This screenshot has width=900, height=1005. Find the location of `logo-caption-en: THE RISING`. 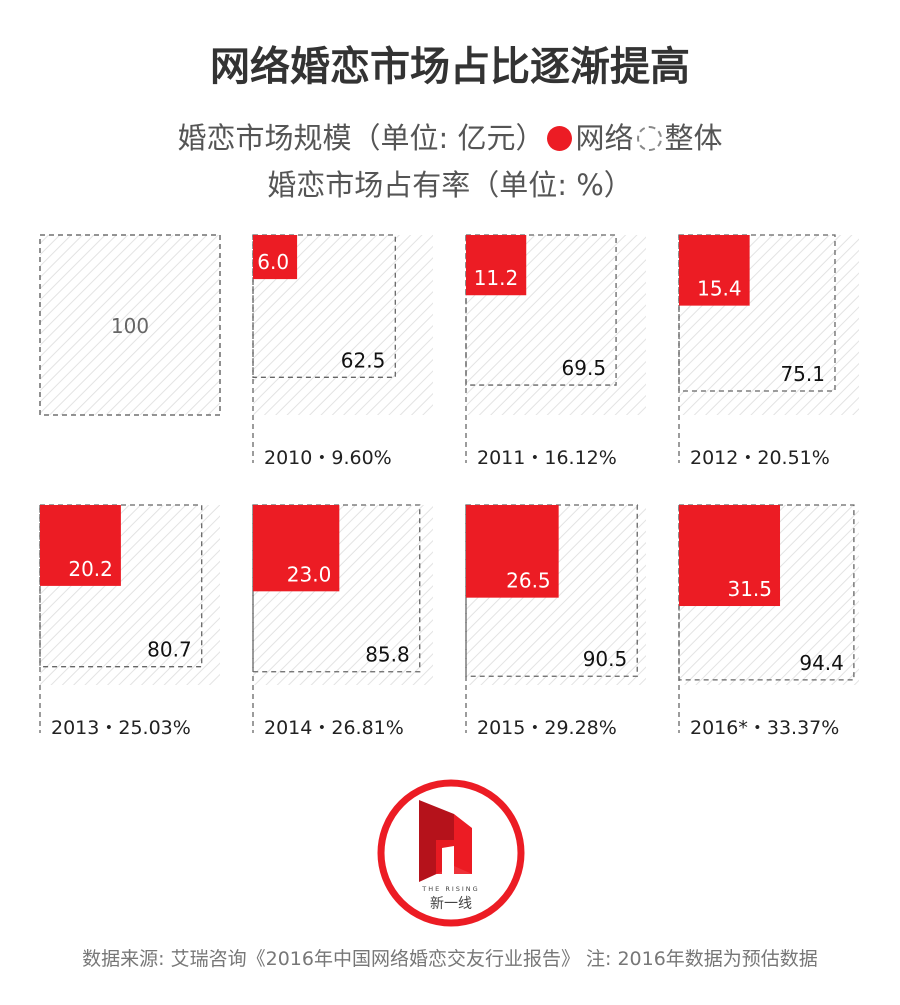

logo-caption-en: THE RISING is located at coordinates (450, 889).